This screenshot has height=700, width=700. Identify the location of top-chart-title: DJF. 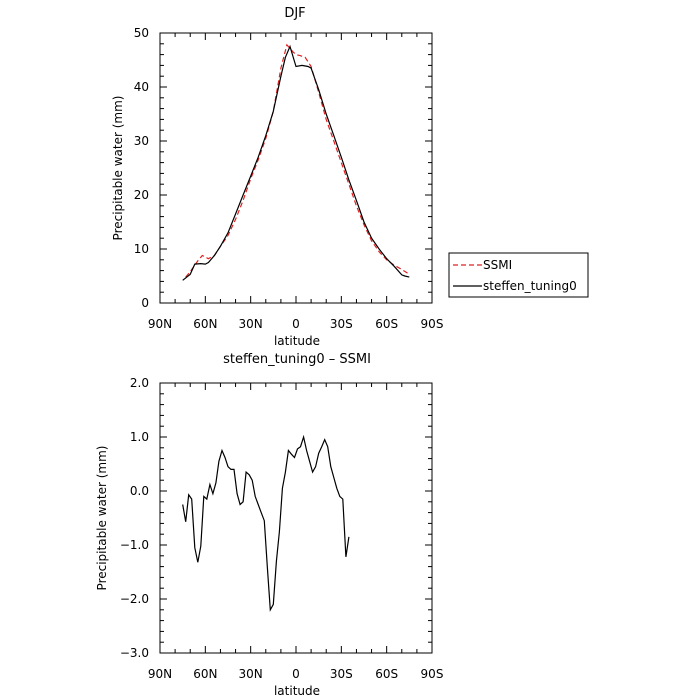
(294, 13).